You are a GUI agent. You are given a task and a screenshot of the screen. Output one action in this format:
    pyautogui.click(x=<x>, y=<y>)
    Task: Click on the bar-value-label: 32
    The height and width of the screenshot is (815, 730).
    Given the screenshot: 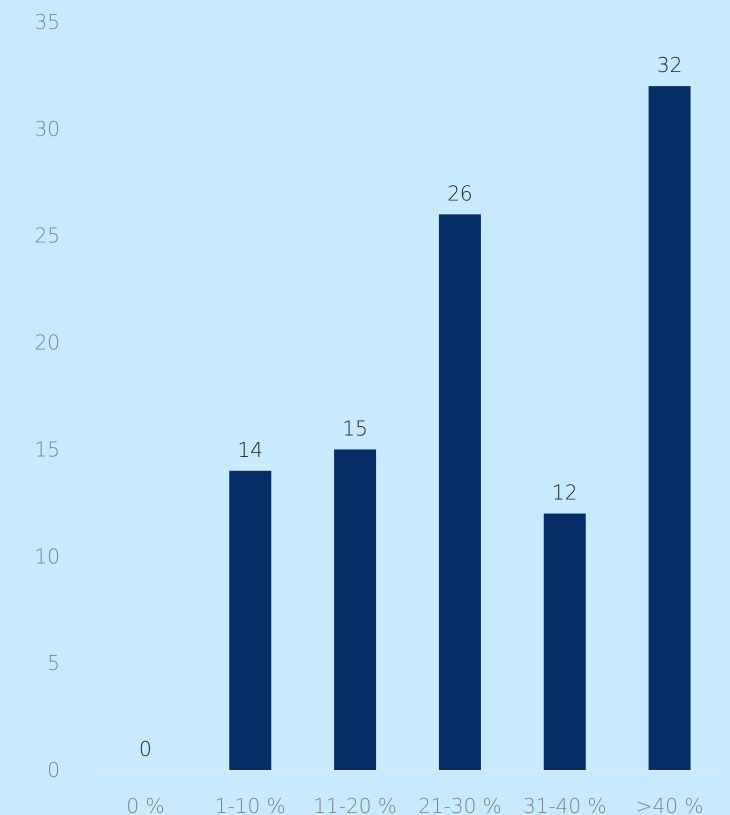 What is the action you would take?
    pyautogui.click(x=669, y=65)
    